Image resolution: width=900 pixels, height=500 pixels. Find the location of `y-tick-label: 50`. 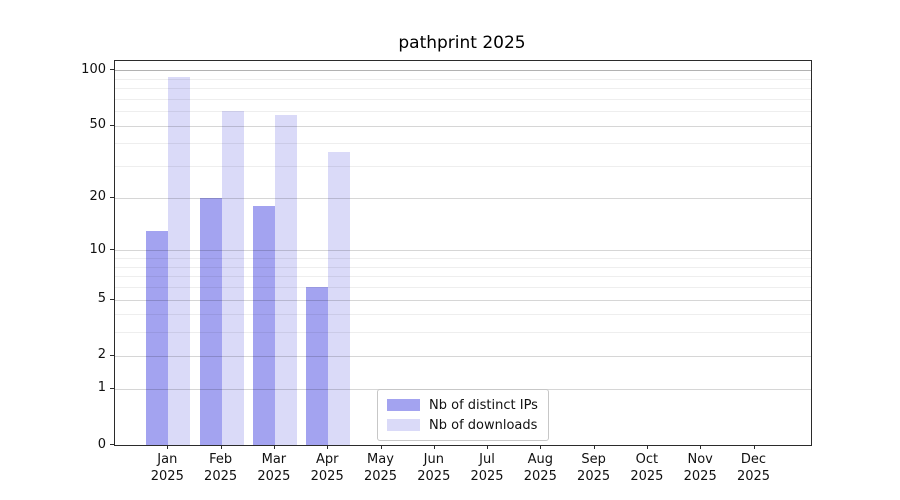

y-tick-label: 50 is located at coordinates (97, 125).